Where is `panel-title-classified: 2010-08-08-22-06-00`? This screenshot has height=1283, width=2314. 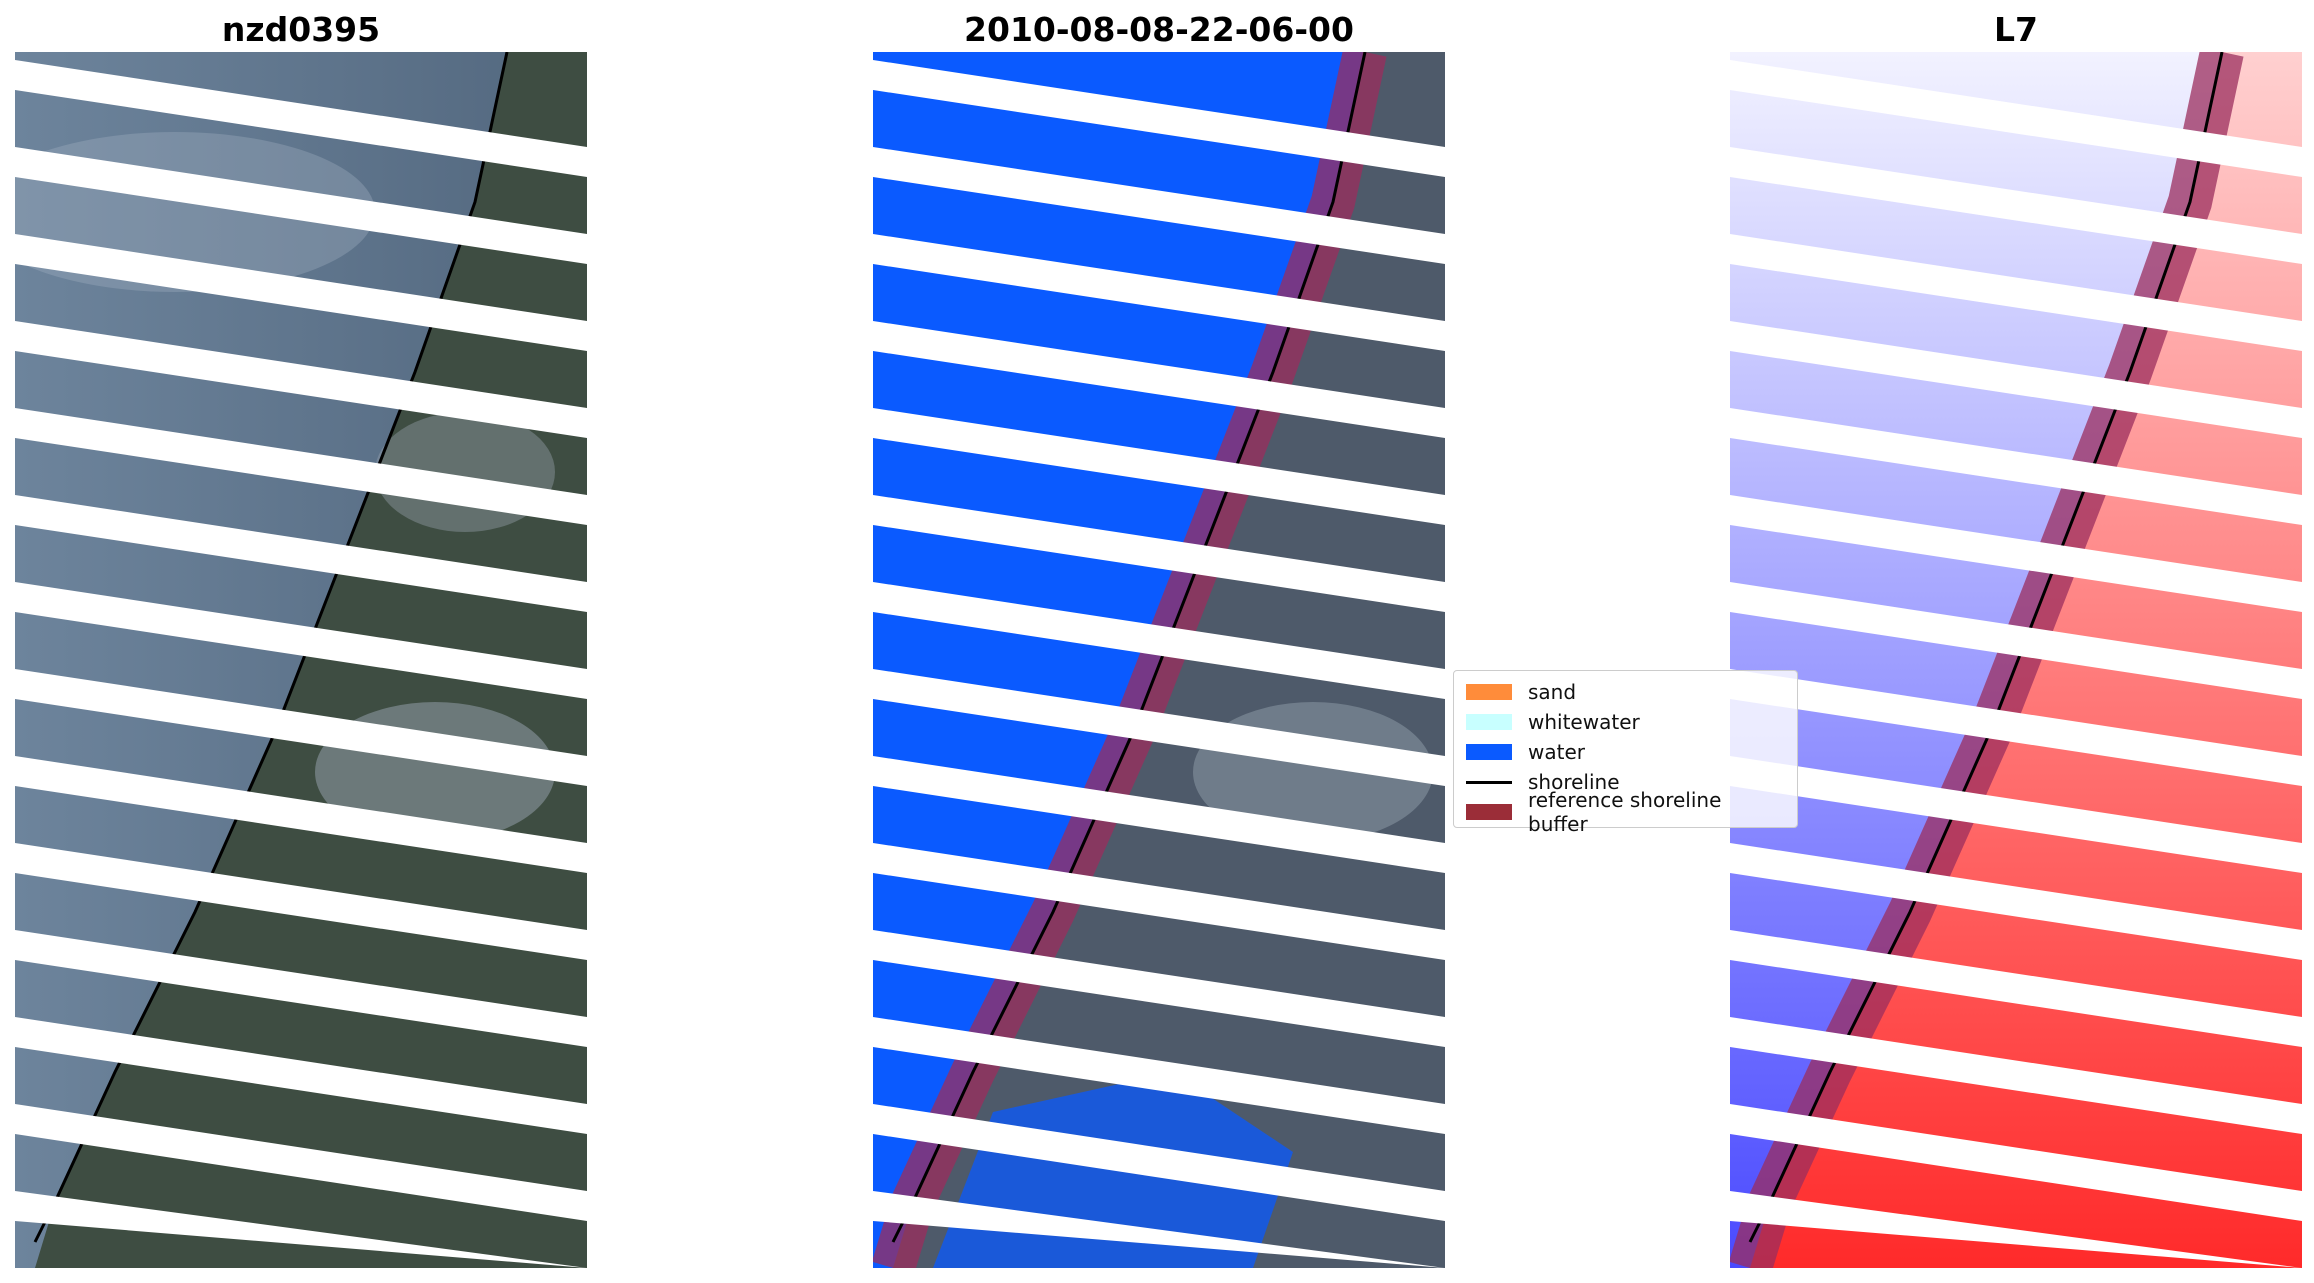 panel-title-classified: 2010-08-08-22-06-00 is located at coordinates (1159, 29).